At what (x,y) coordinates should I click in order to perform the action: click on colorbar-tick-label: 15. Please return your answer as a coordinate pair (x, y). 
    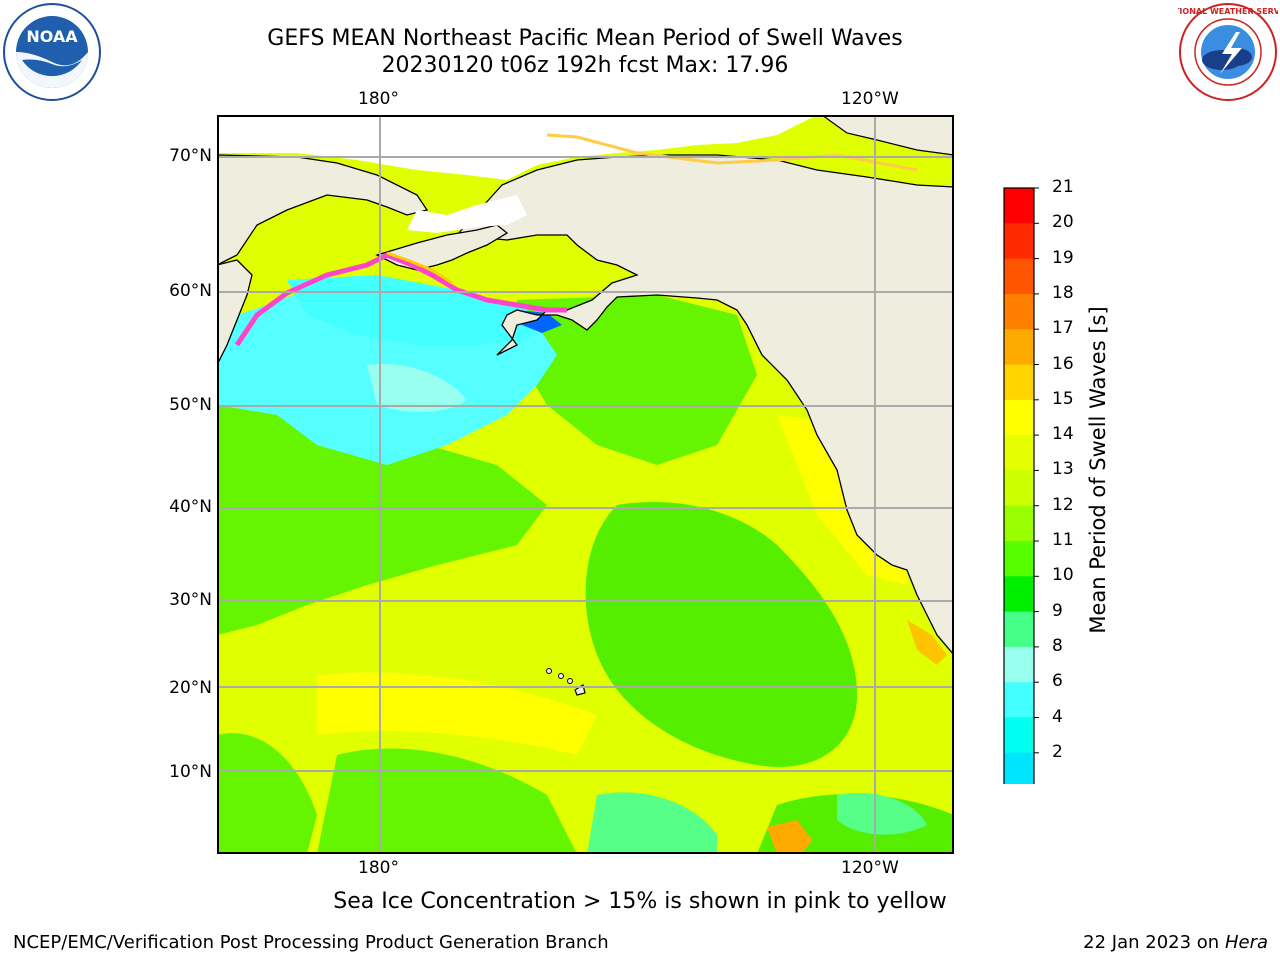
    Looking at the image, I should click on (1063, 398).